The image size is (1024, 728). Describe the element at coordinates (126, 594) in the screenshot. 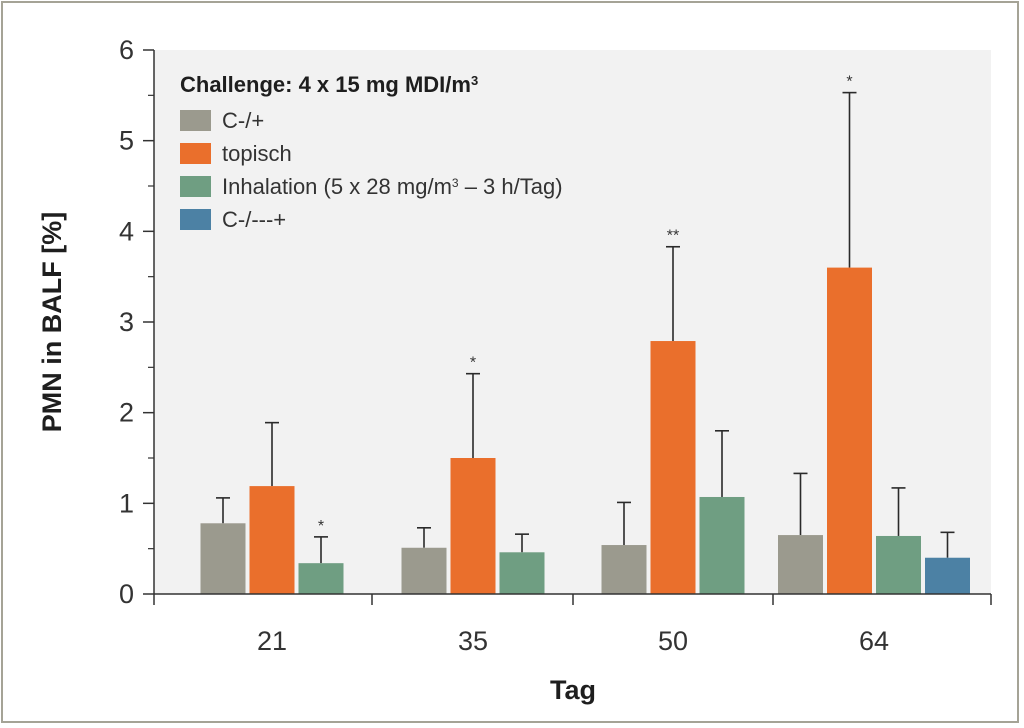

I see `y-tick-label: 0` at that location.